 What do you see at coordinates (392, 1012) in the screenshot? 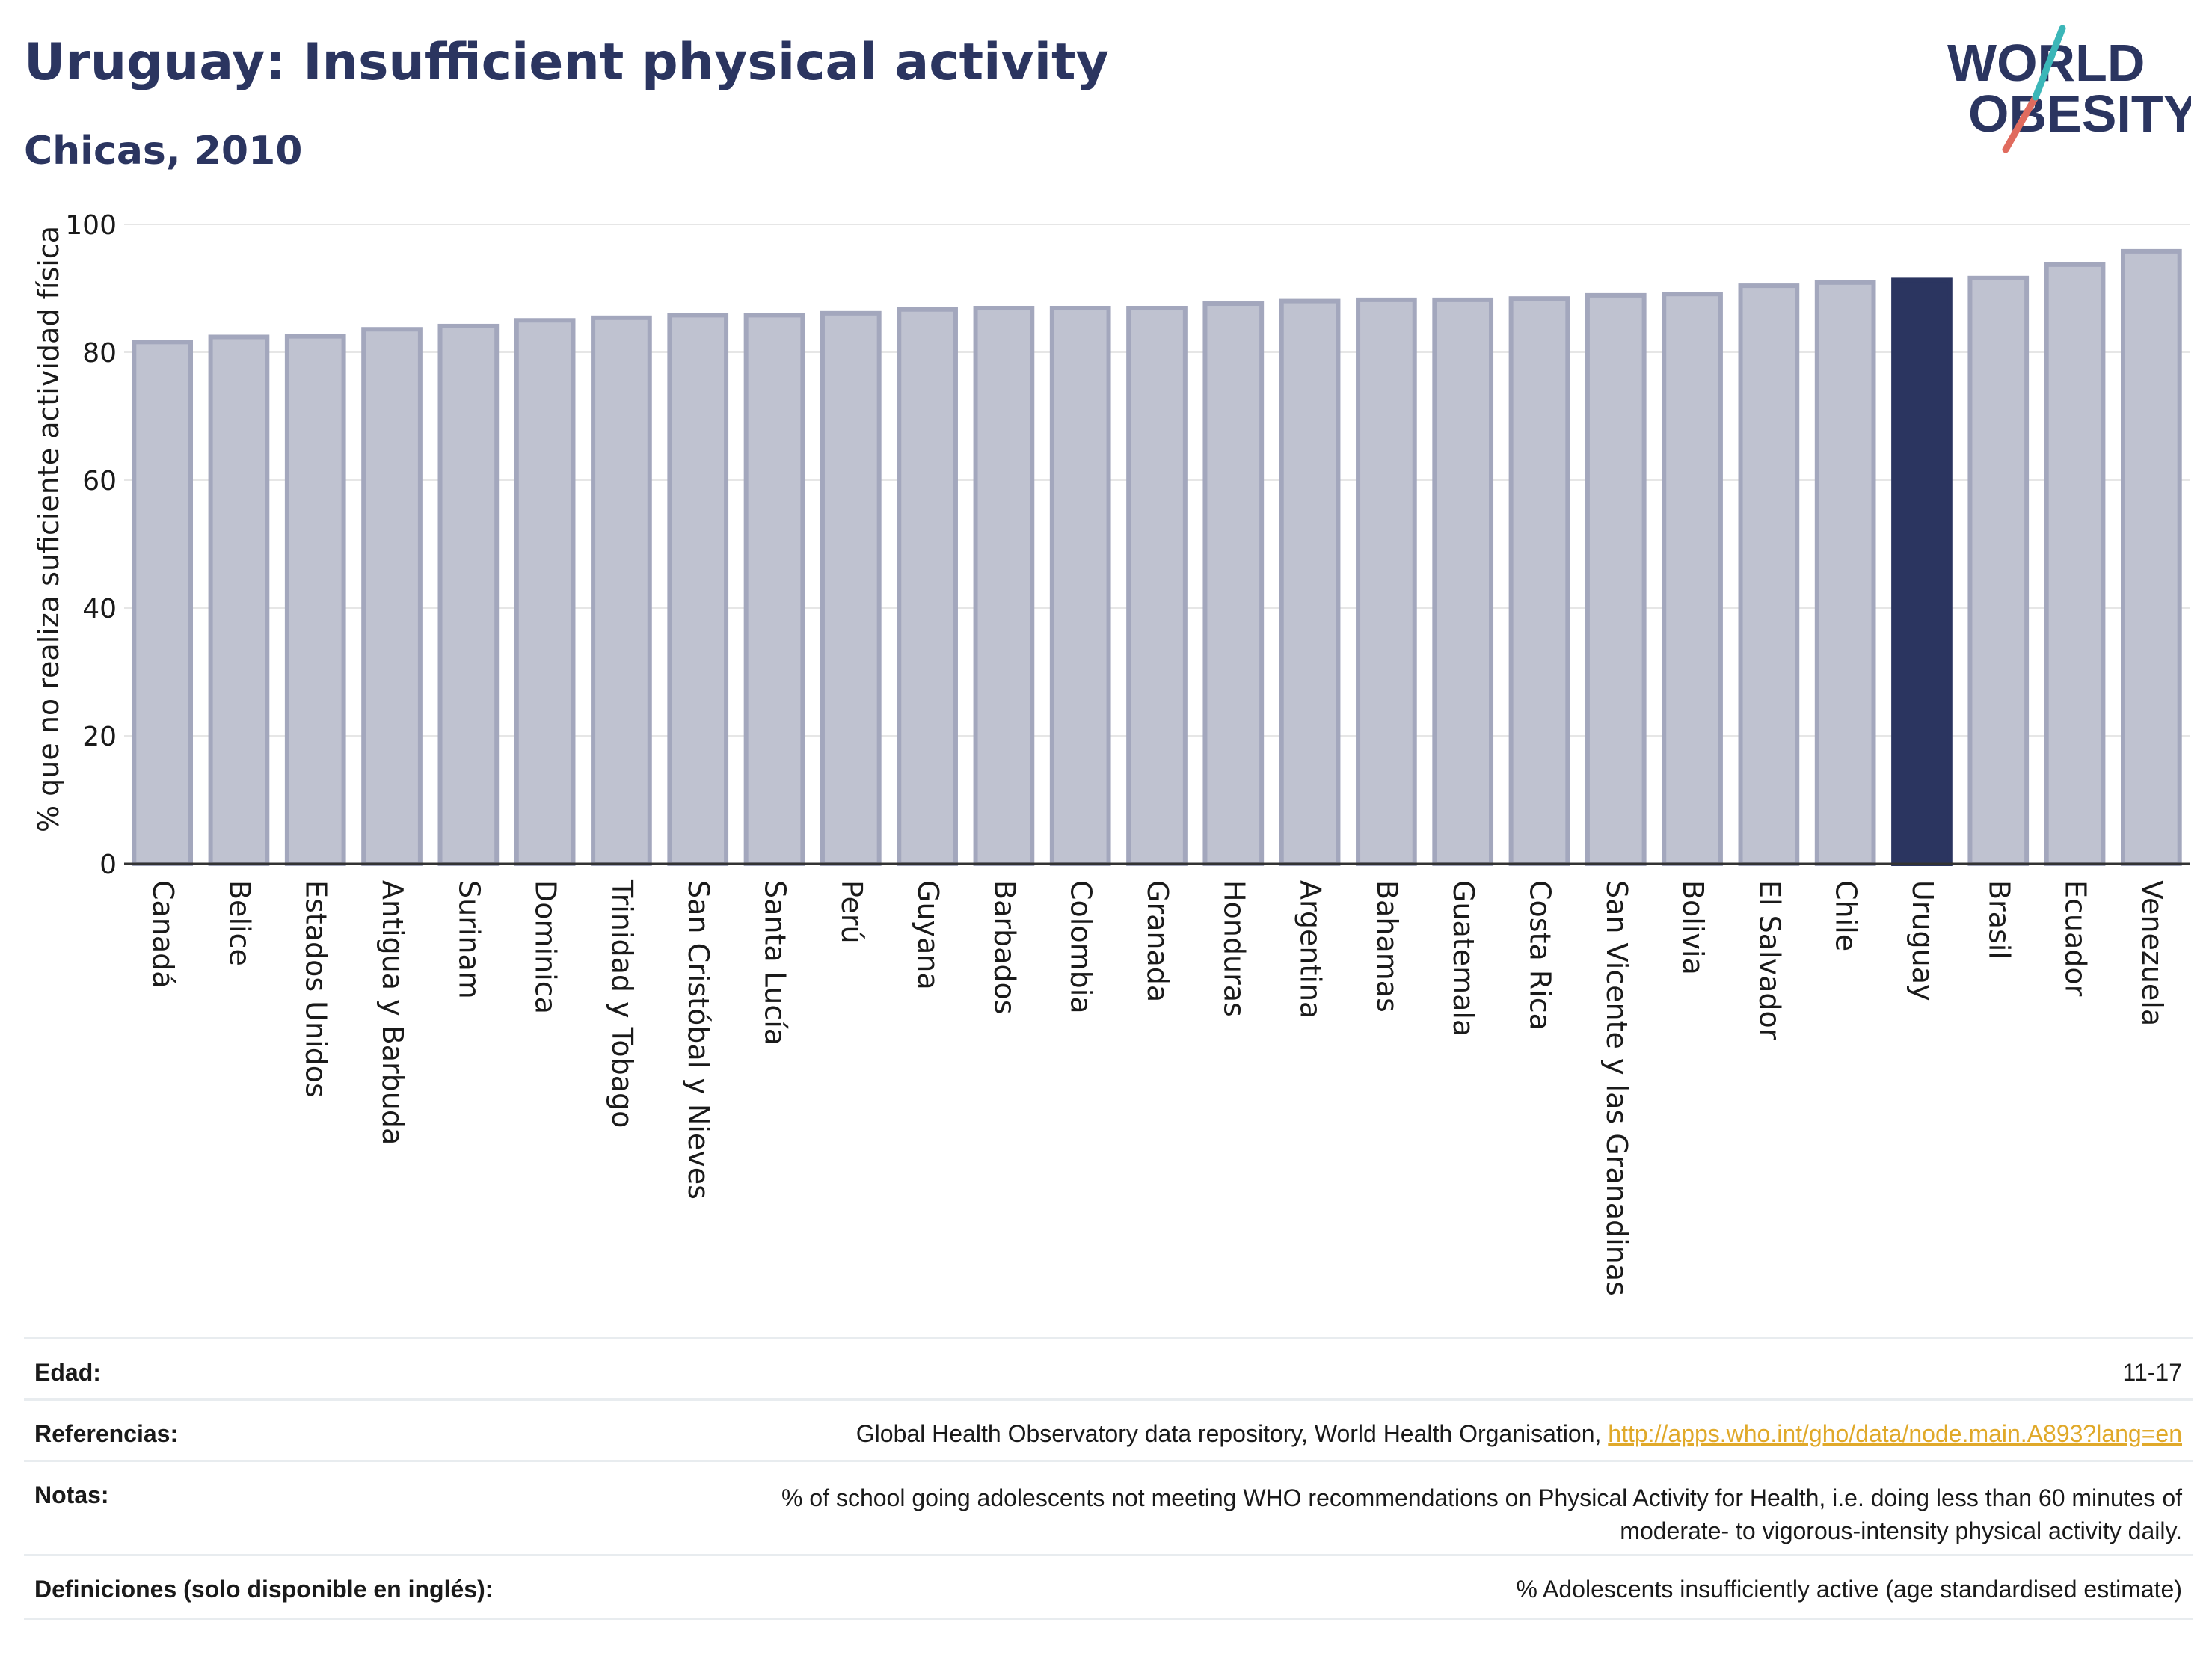
I see `x-tick-label: Antigua y Barbuda` at bounding box center [392, 1012].